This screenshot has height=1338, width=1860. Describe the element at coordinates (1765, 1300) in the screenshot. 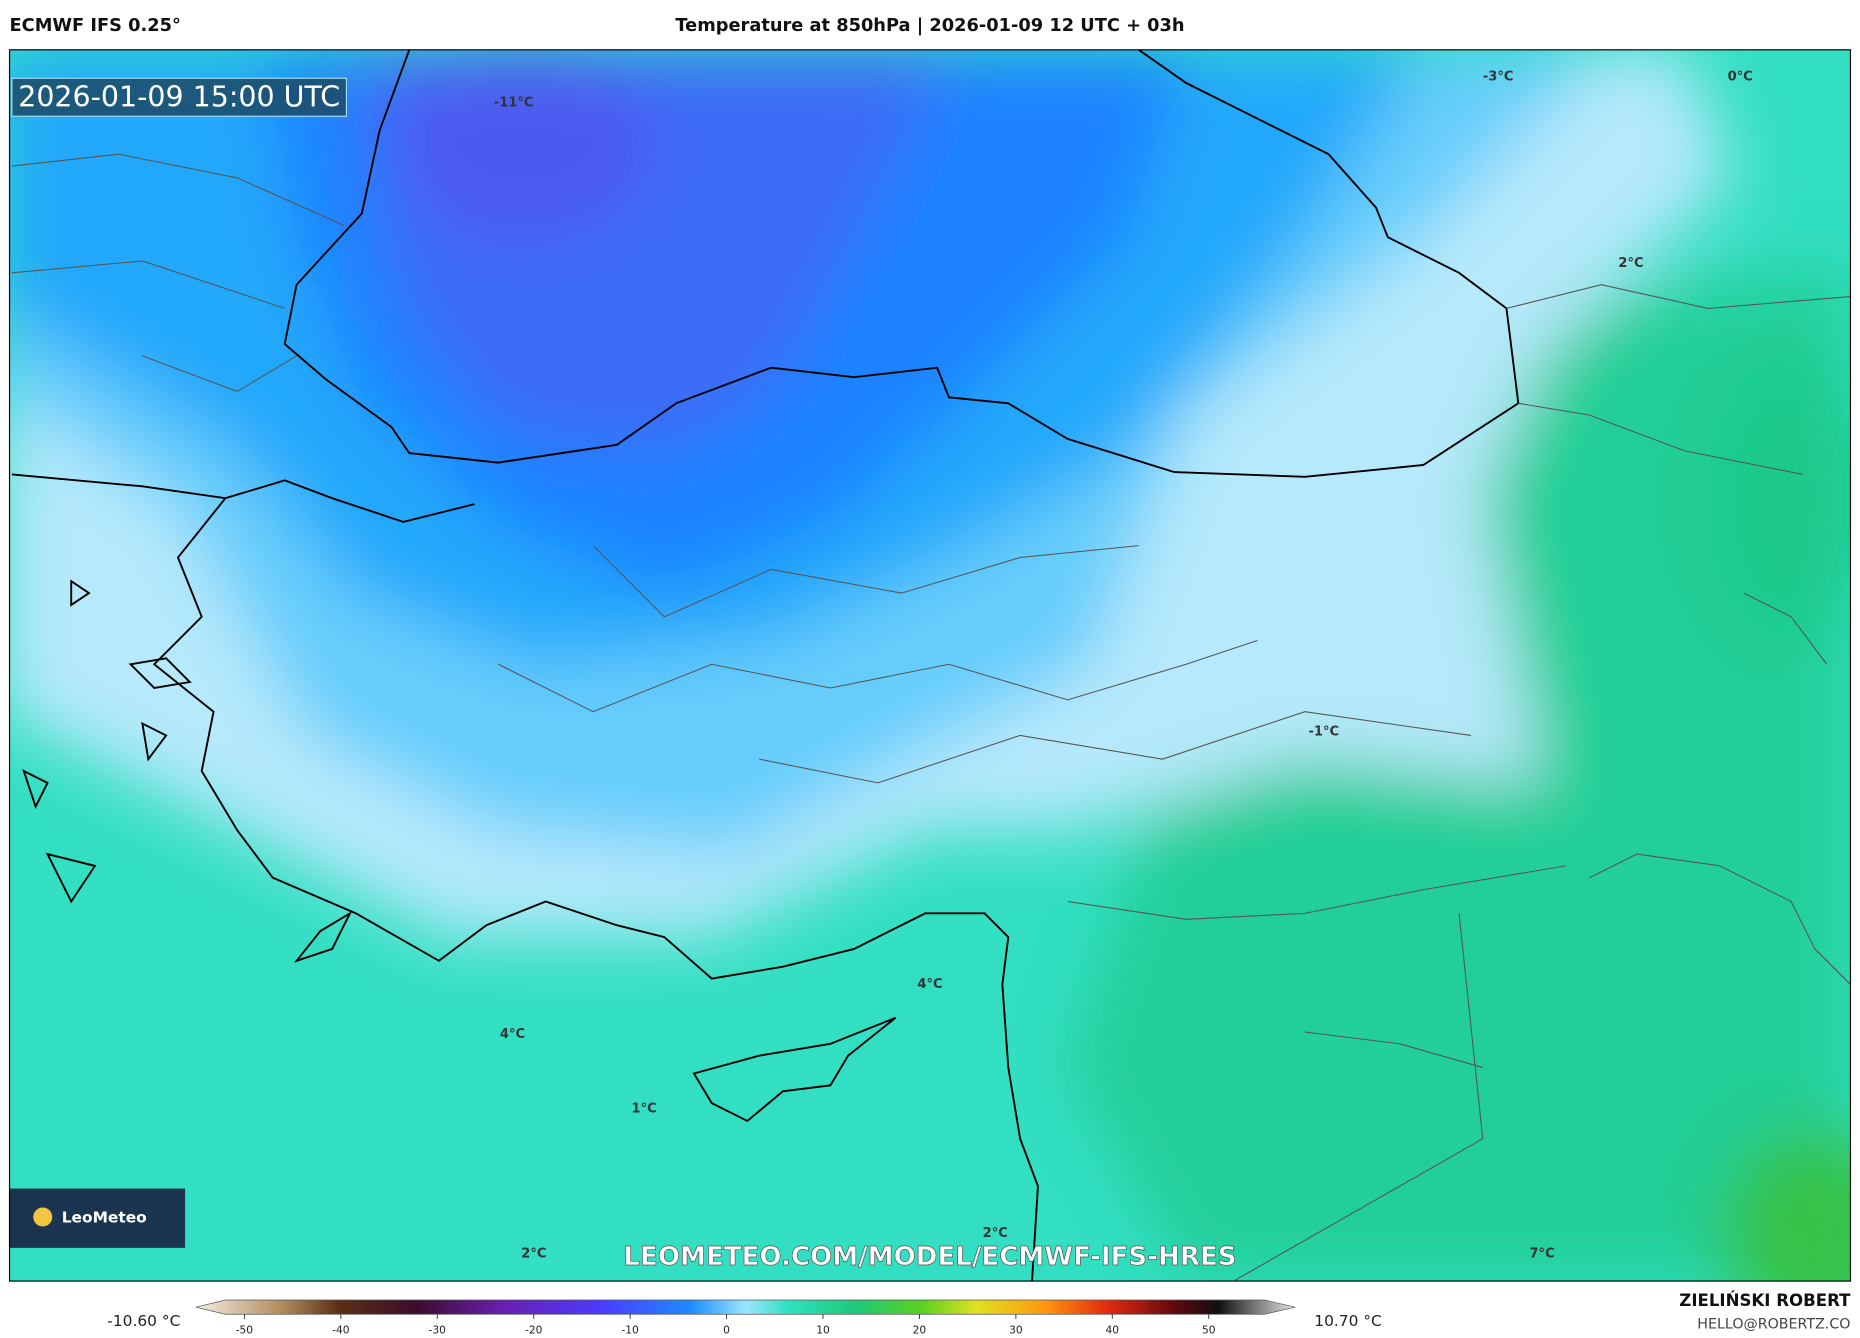

I see `author: ZIELIŃSKI ROBERT` at that location.